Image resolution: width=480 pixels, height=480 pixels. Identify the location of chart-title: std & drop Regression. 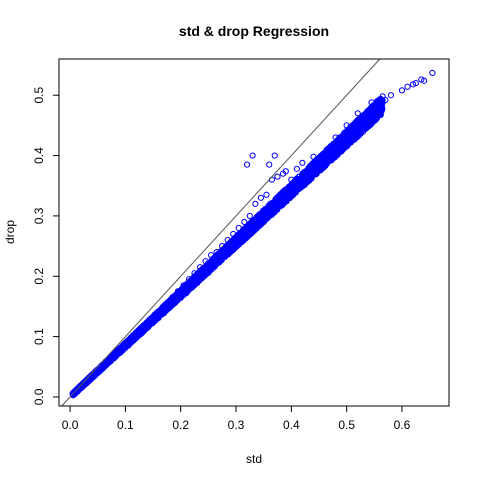
(254, 31).